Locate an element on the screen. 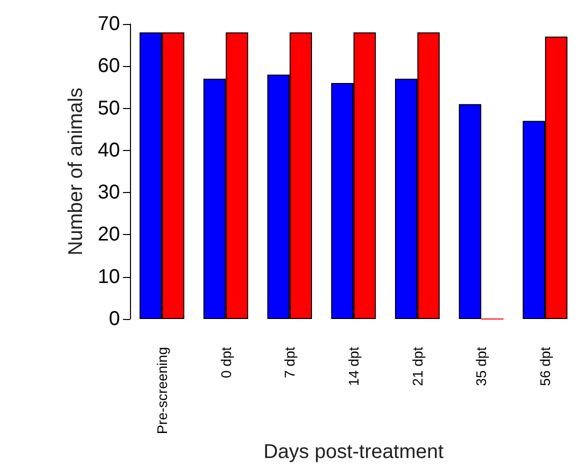 Image resolution: width=585 pixels, height=472 pixels. x-tick-label: 14 dpt is located at coordinates (354, 366).